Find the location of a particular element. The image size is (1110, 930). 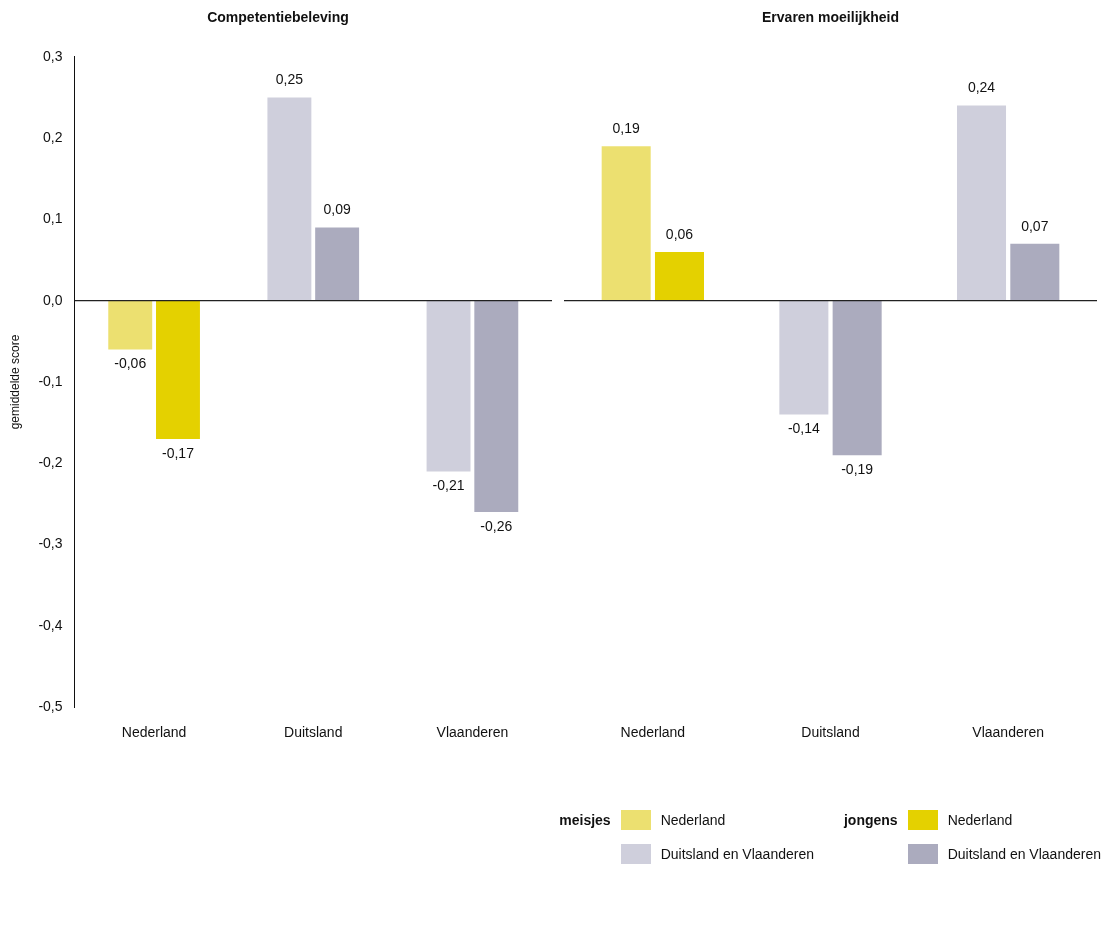

text: meisjes is located at coordinates (585, 820).